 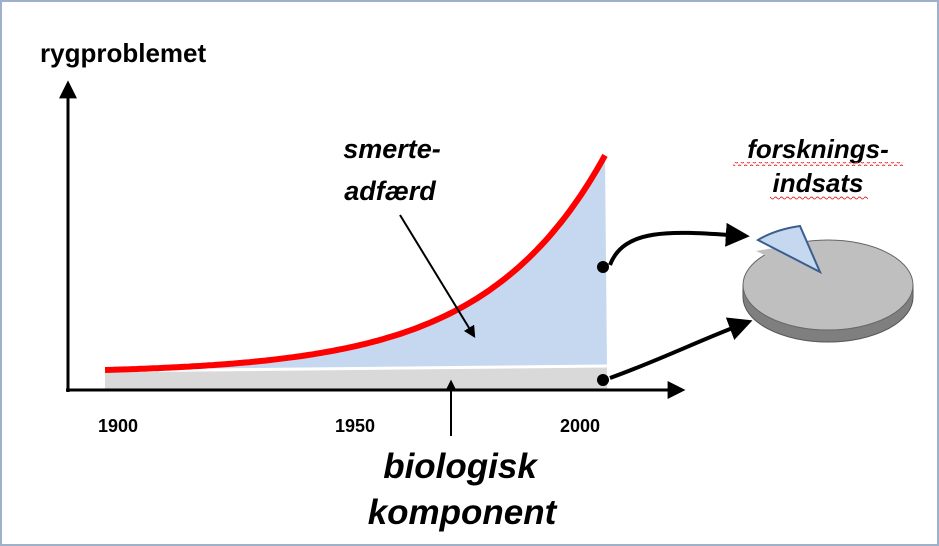 I want to click on base-line, so click(x=356, y=368).